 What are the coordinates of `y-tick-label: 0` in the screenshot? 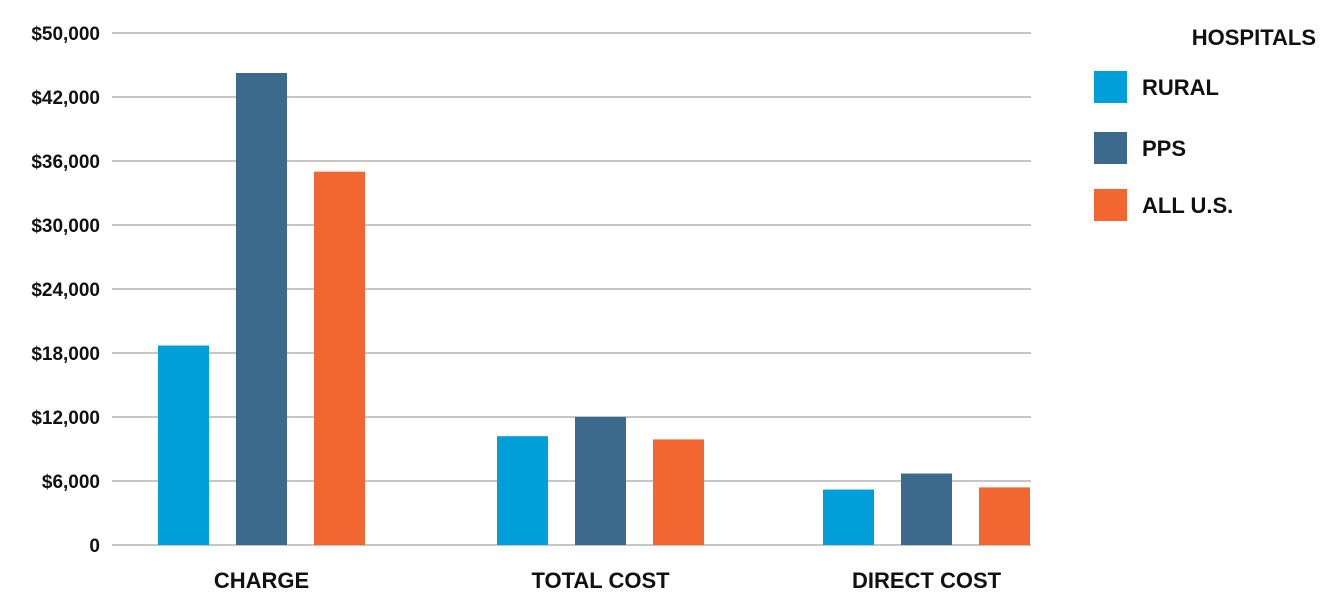 It's located at (94, 546).